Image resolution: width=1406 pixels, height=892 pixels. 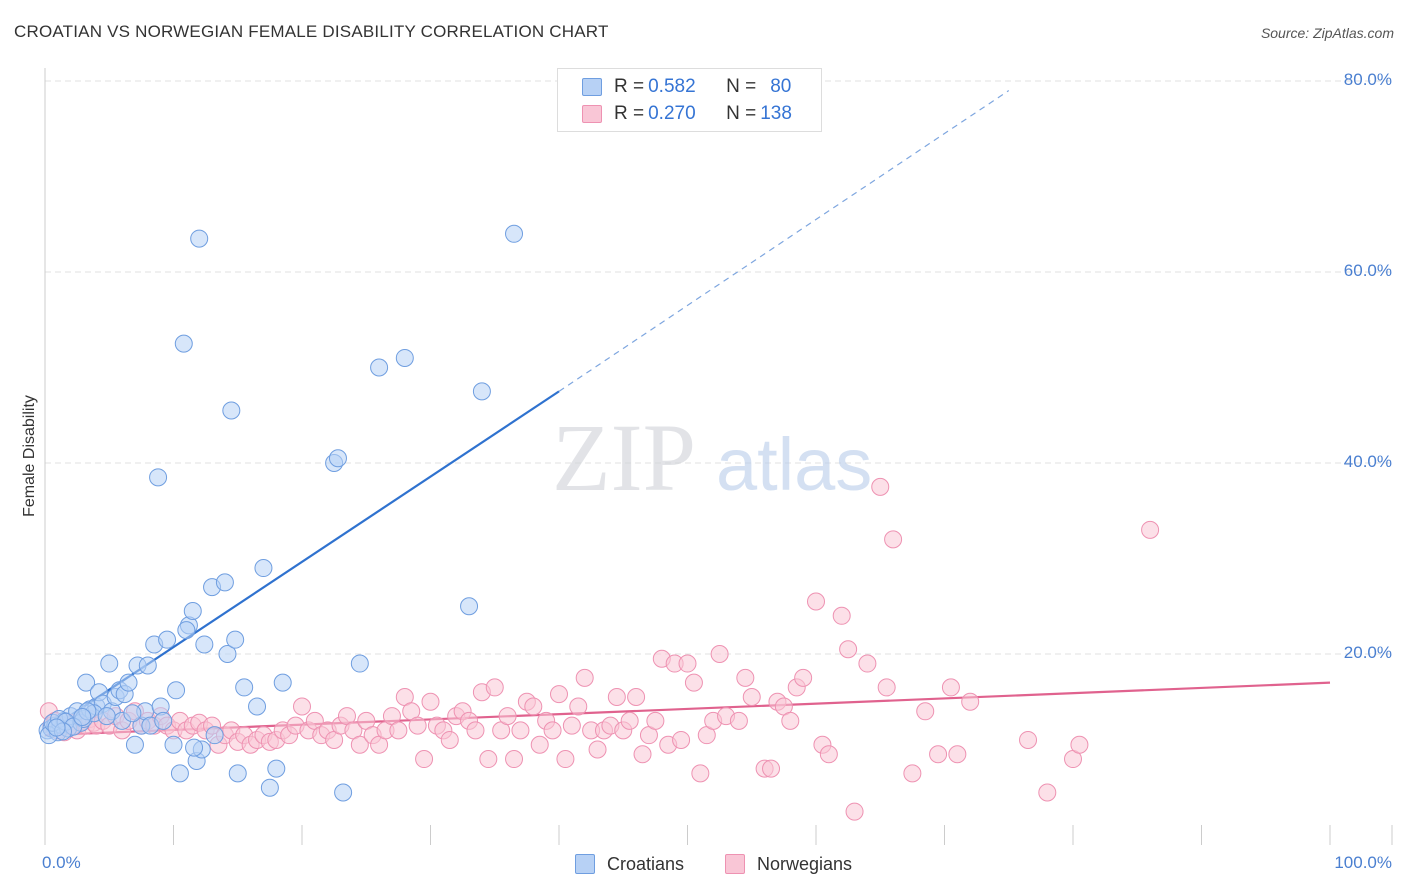 I want to click on legend-swatch-croatians, so click(x=585, y=864).